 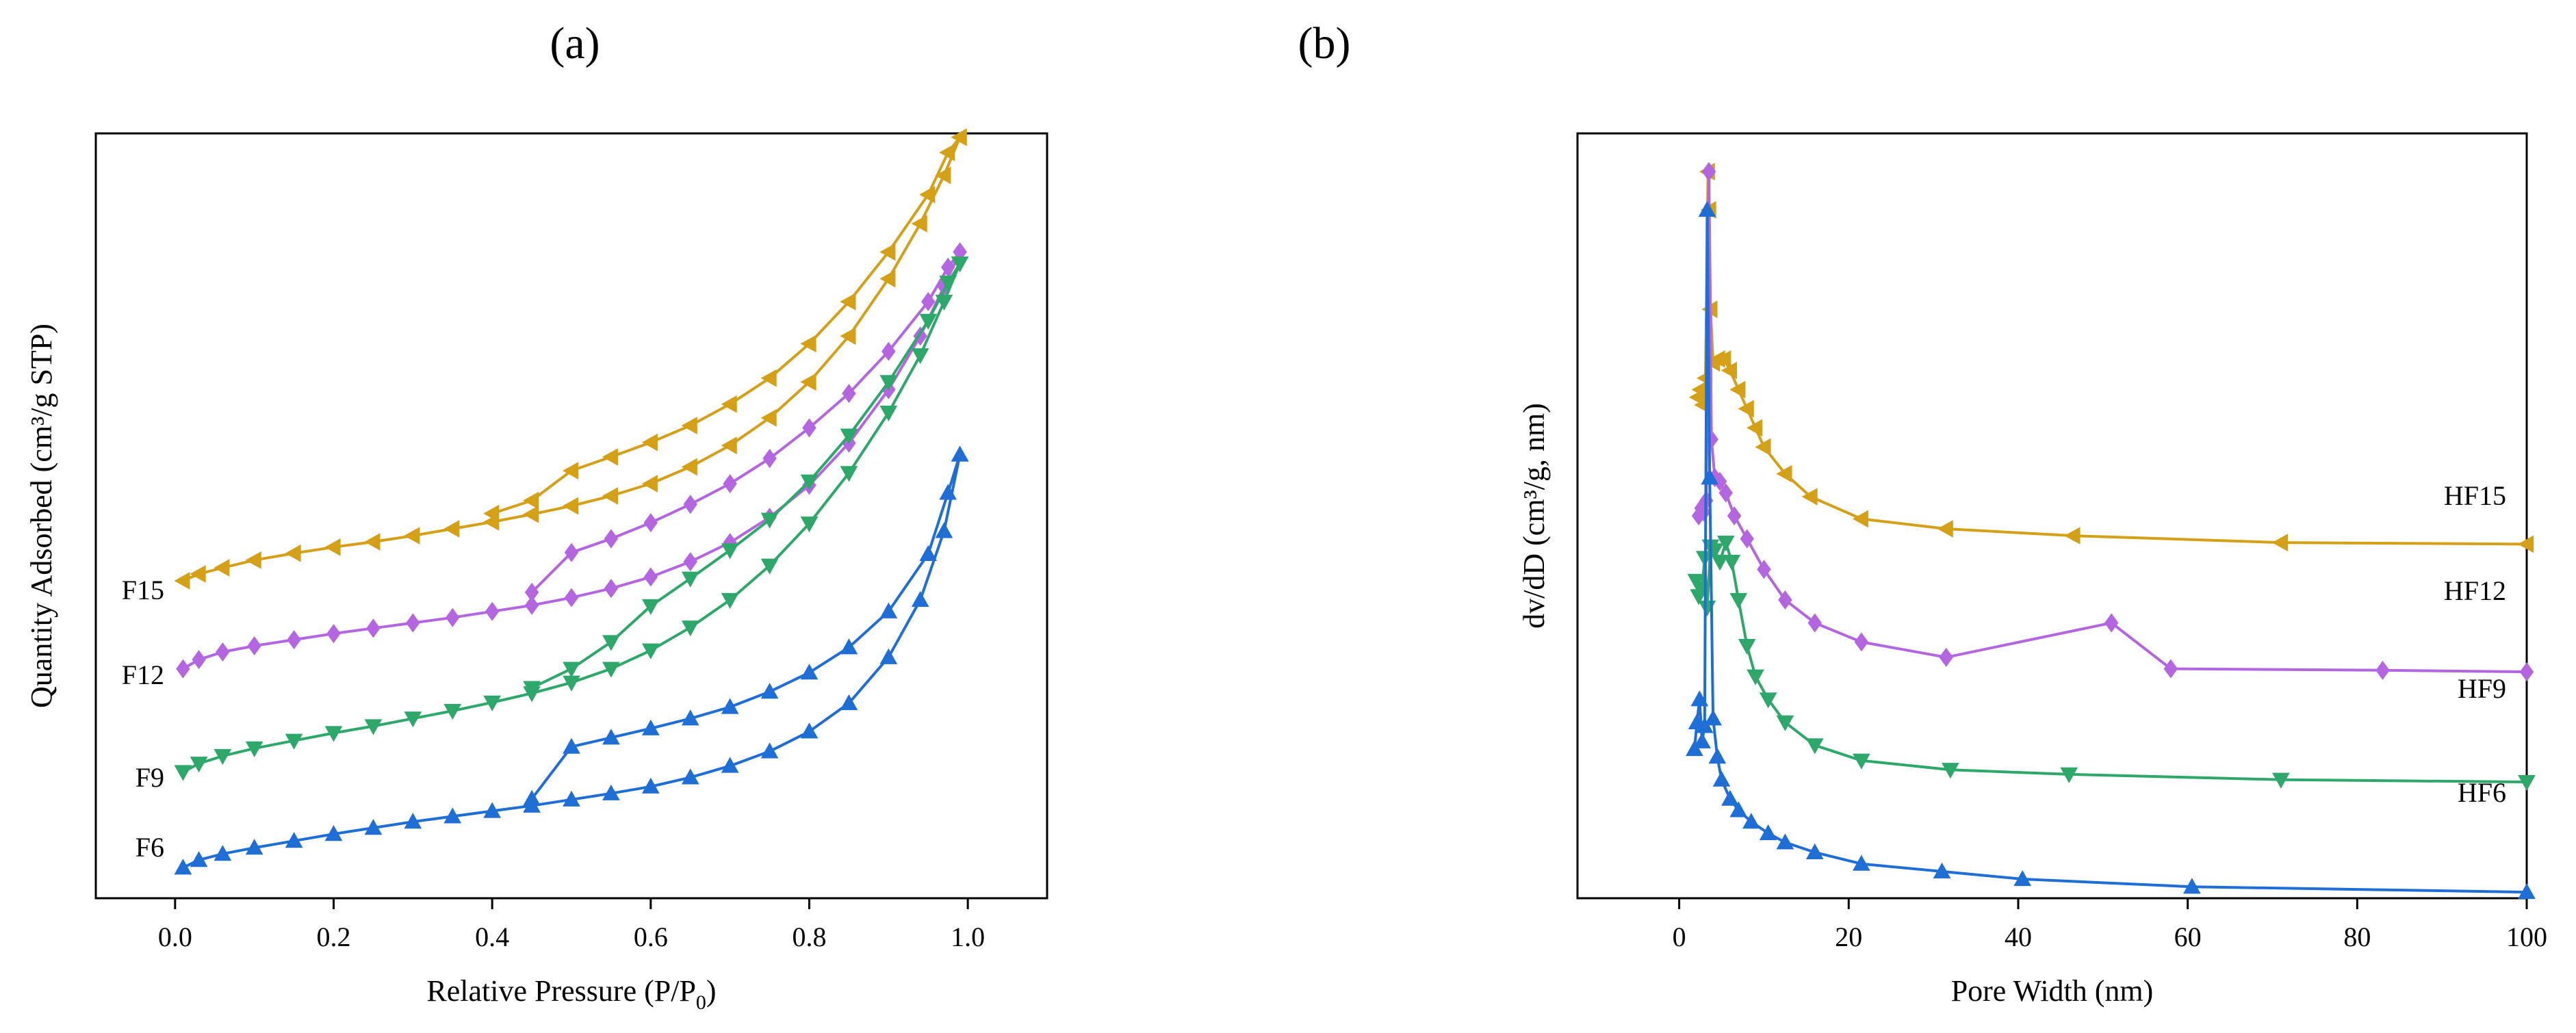 I want to click on panel-a-label: (a), so click(x=575, y=43).